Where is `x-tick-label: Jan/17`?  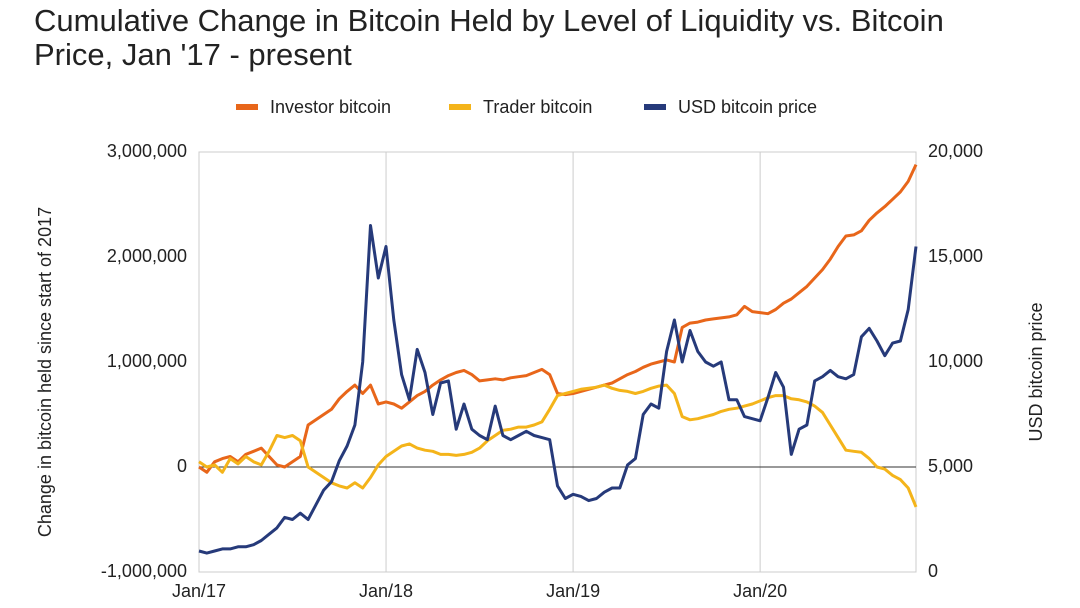
x-tick-label: Jan/17 is located at coordinates (199, 591).